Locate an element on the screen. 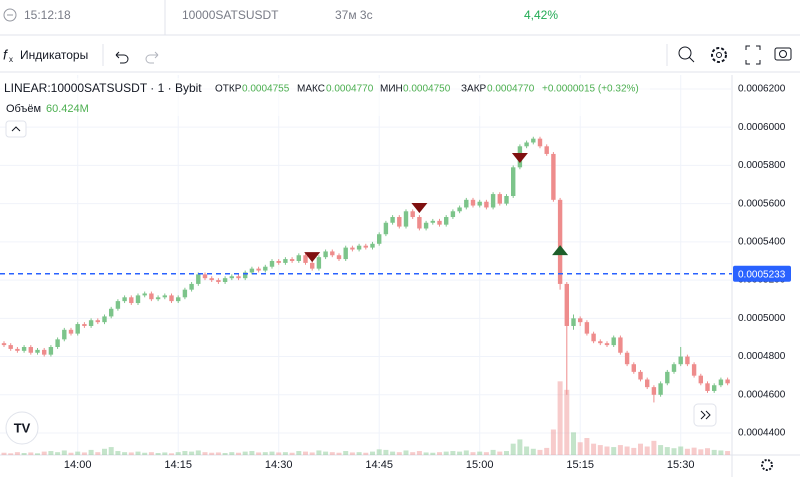  legend-bg is located at coordinates (325, 97).